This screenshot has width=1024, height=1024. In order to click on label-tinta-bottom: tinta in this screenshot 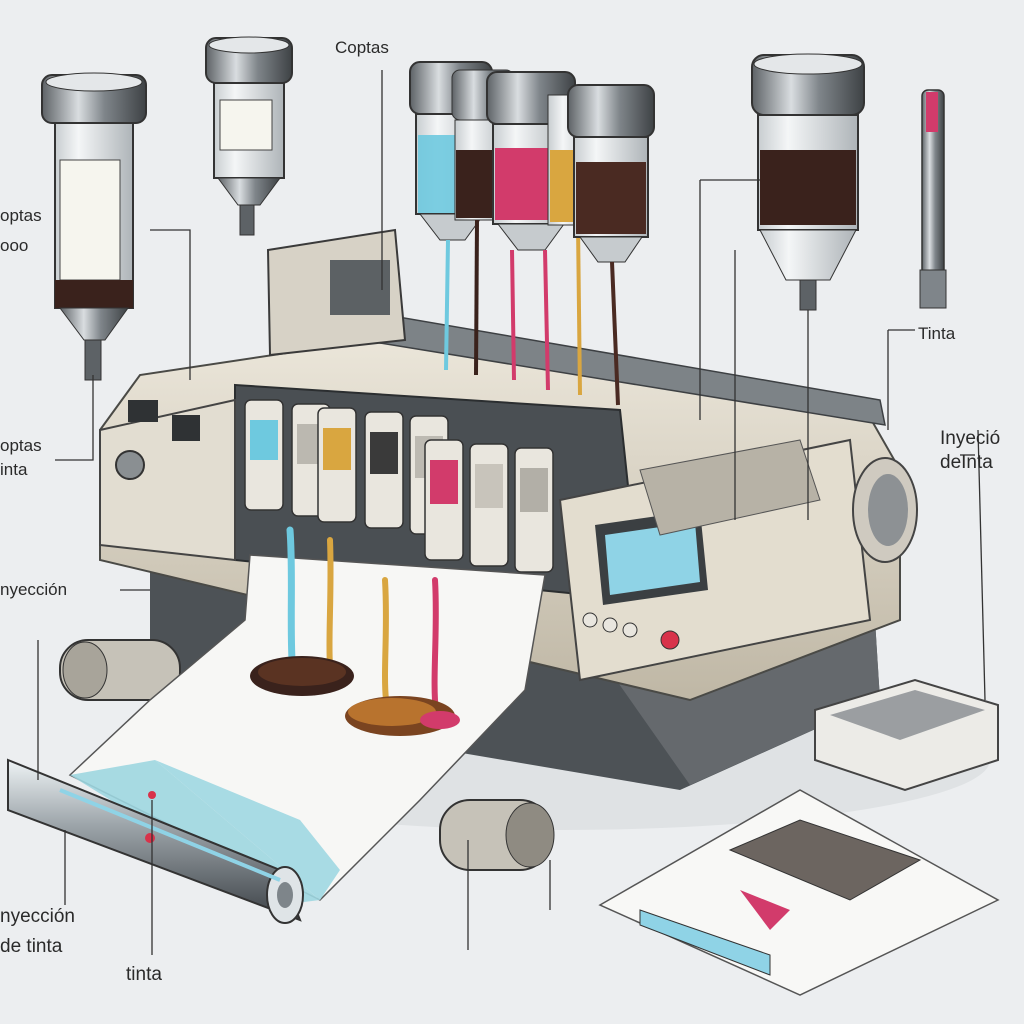, I will do `click(144, 974)`.